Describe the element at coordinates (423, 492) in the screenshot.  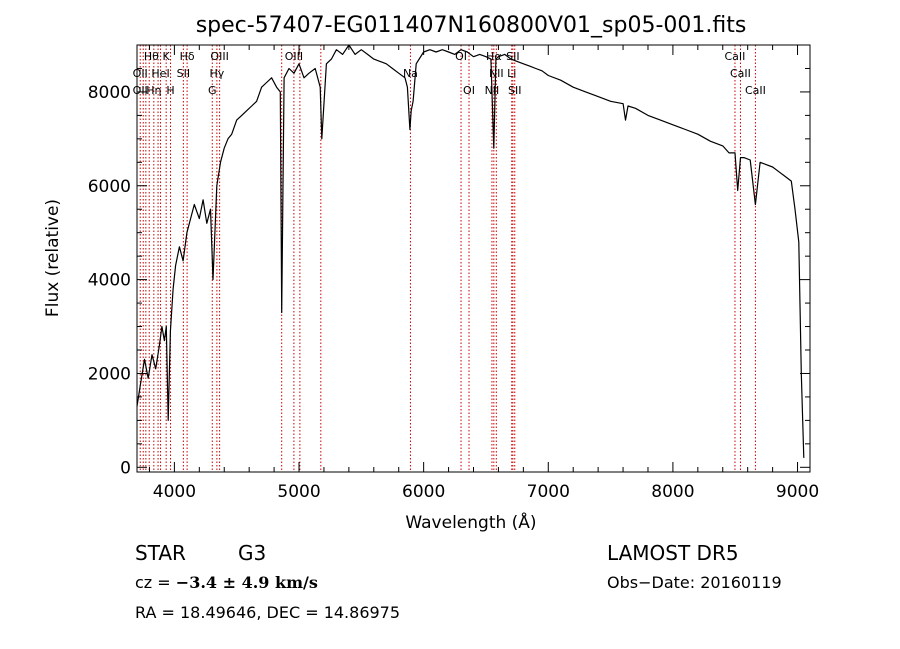
I see `x-tick-label: 6000` at that location.